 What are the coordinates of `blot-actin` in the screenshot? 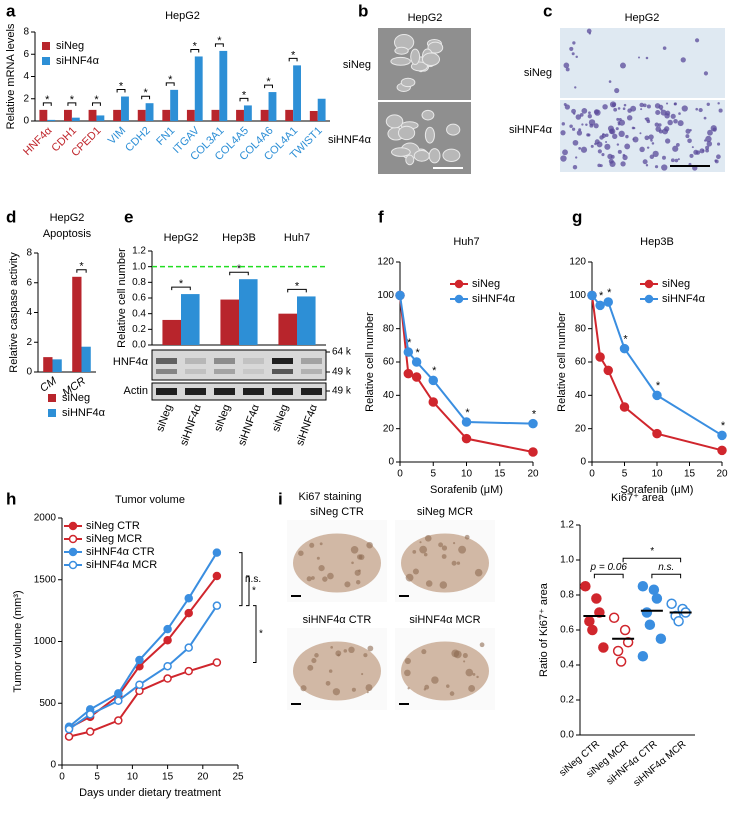 It's located at (239, 391).